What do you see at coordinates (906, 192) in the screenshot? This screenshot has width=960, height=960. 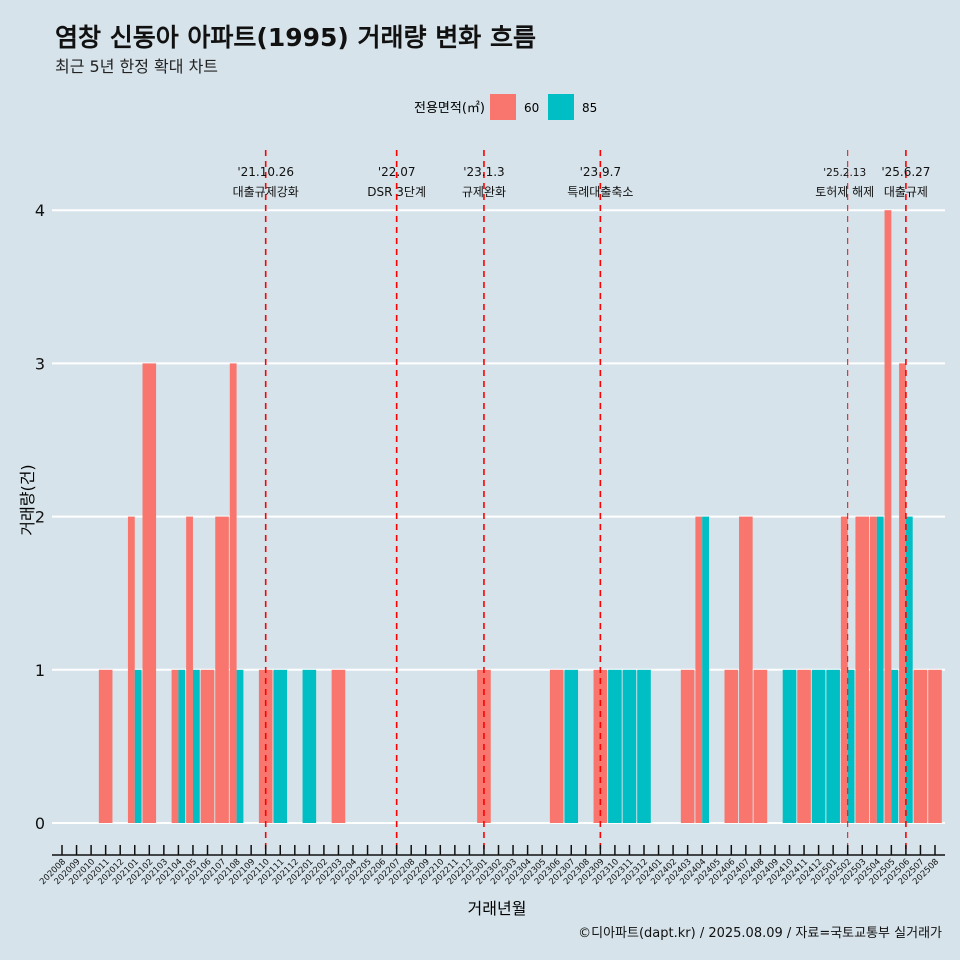 I see `event-label: 대출규제` at bounding box center [906, 192].